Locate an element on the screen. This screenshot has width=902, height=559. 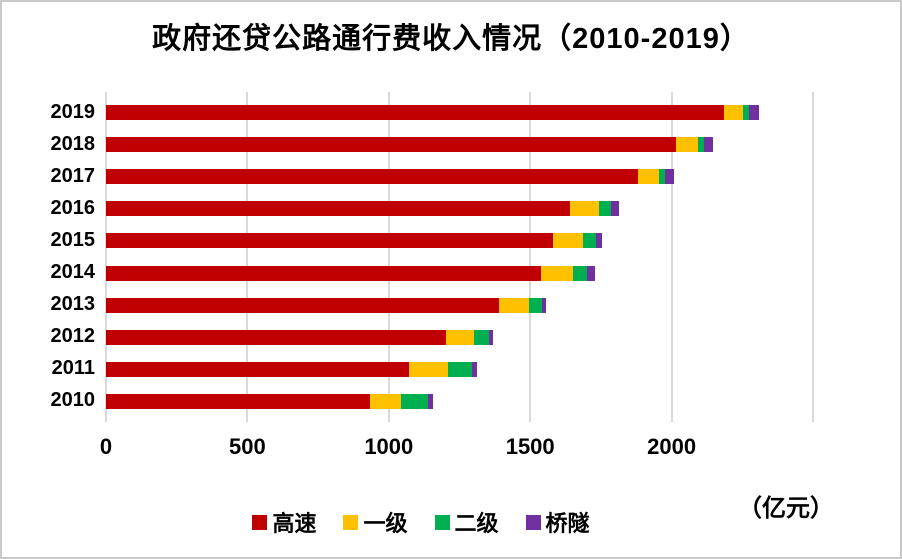
year-label-2011: 2011 is located at coordinates (73, 368).